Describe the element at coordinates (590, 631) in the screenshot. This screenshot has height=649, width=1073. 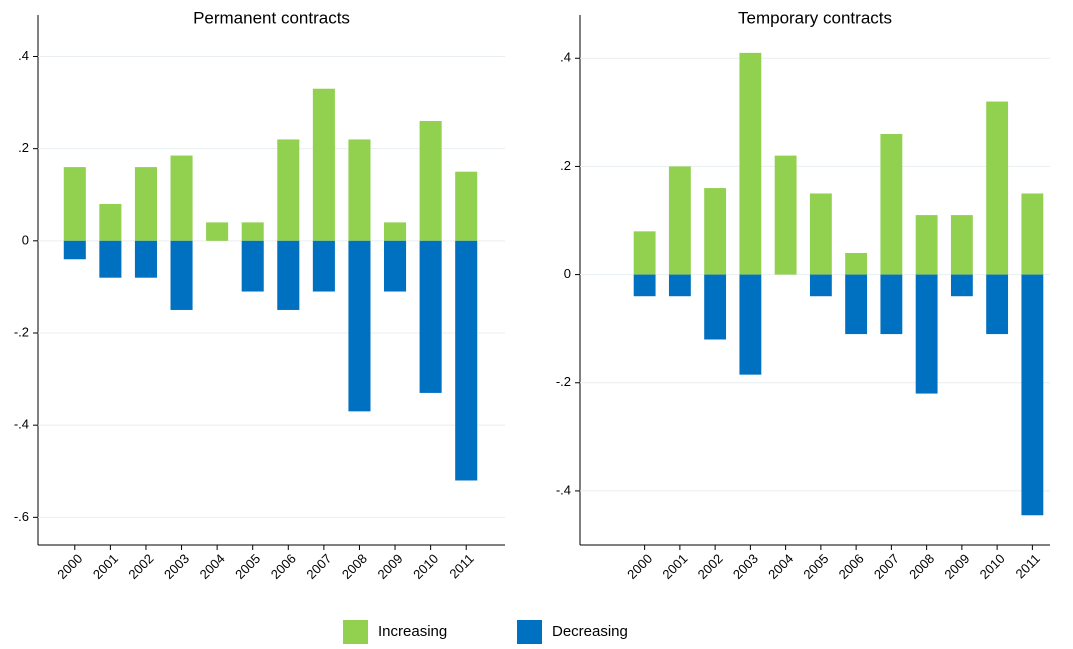
I see `legend-label: Decreasing` at that location.